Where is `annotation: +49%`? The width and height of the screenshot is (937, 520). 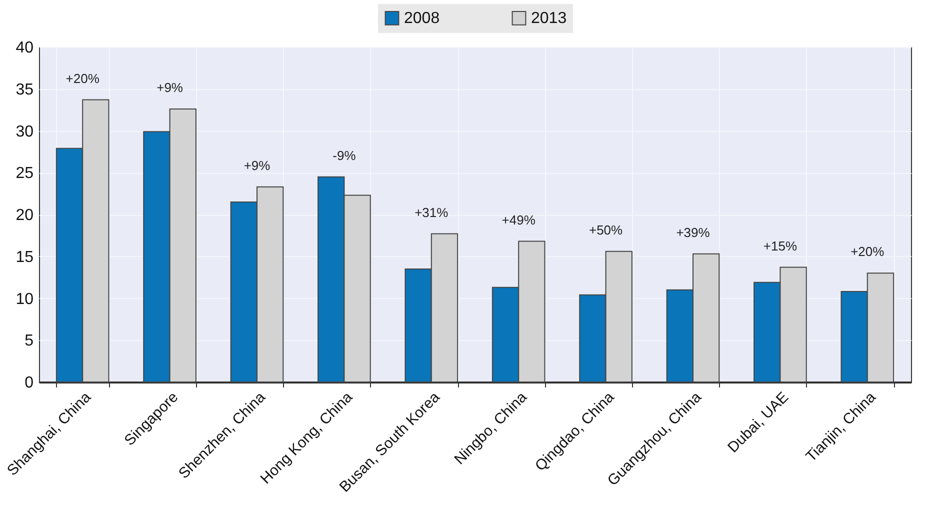
annotation: +49% is located at coordinates (519, 220).